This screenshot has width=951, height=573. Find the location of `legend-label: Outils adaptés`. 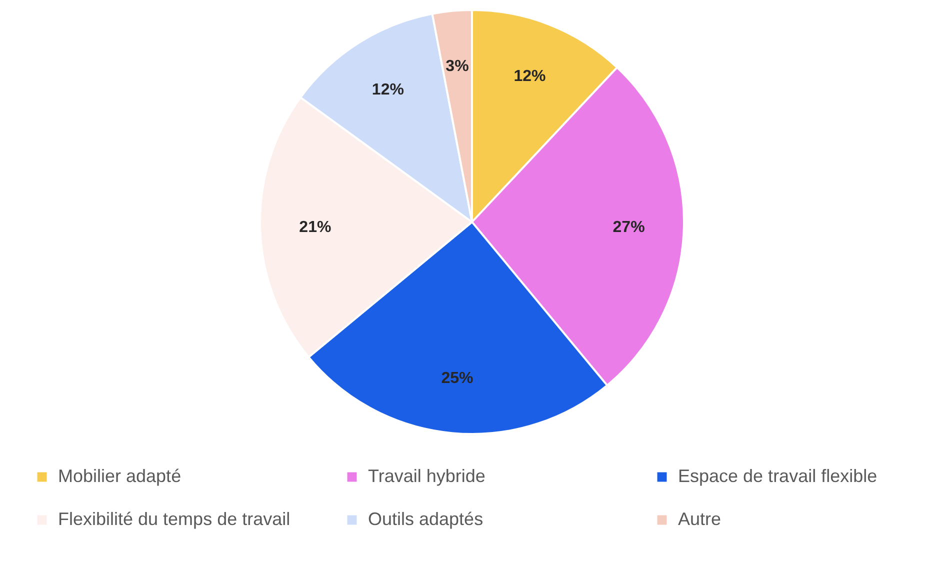

legend-label: Outils adaptés is located at coordinates (426, 519).